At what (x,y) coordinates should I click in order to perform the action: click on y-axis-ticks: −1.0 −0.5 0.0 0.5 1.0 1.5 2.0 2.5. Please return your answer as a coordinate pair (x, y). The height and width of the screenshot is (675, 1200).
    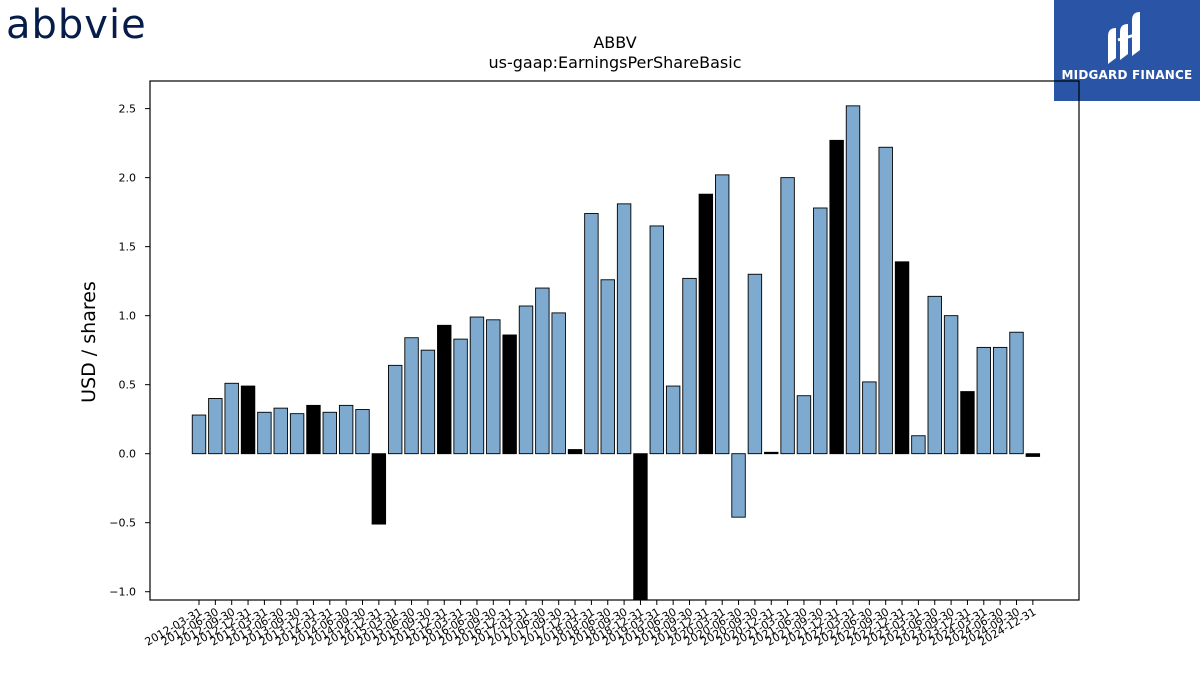
    Looking at the image, I should click on (129, 351).